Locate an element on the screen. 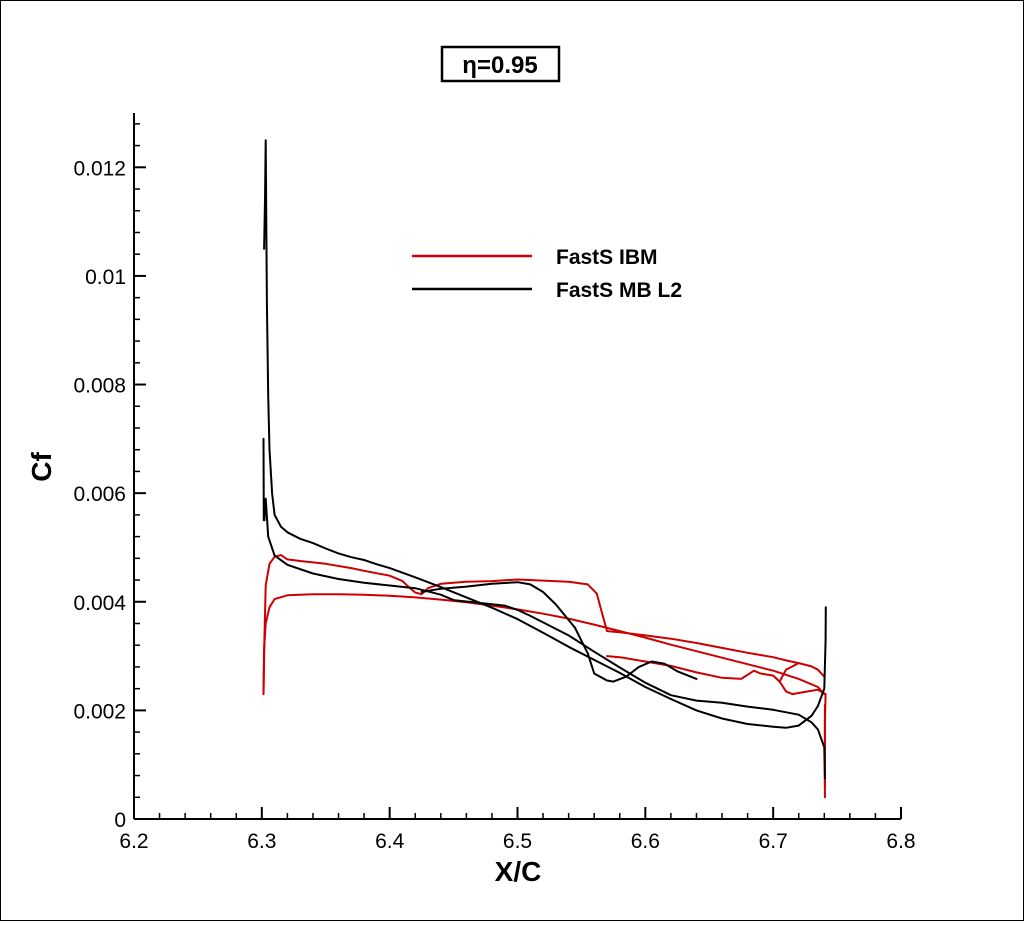  y-tick-label: 0 is located at coordinates (120, 820).